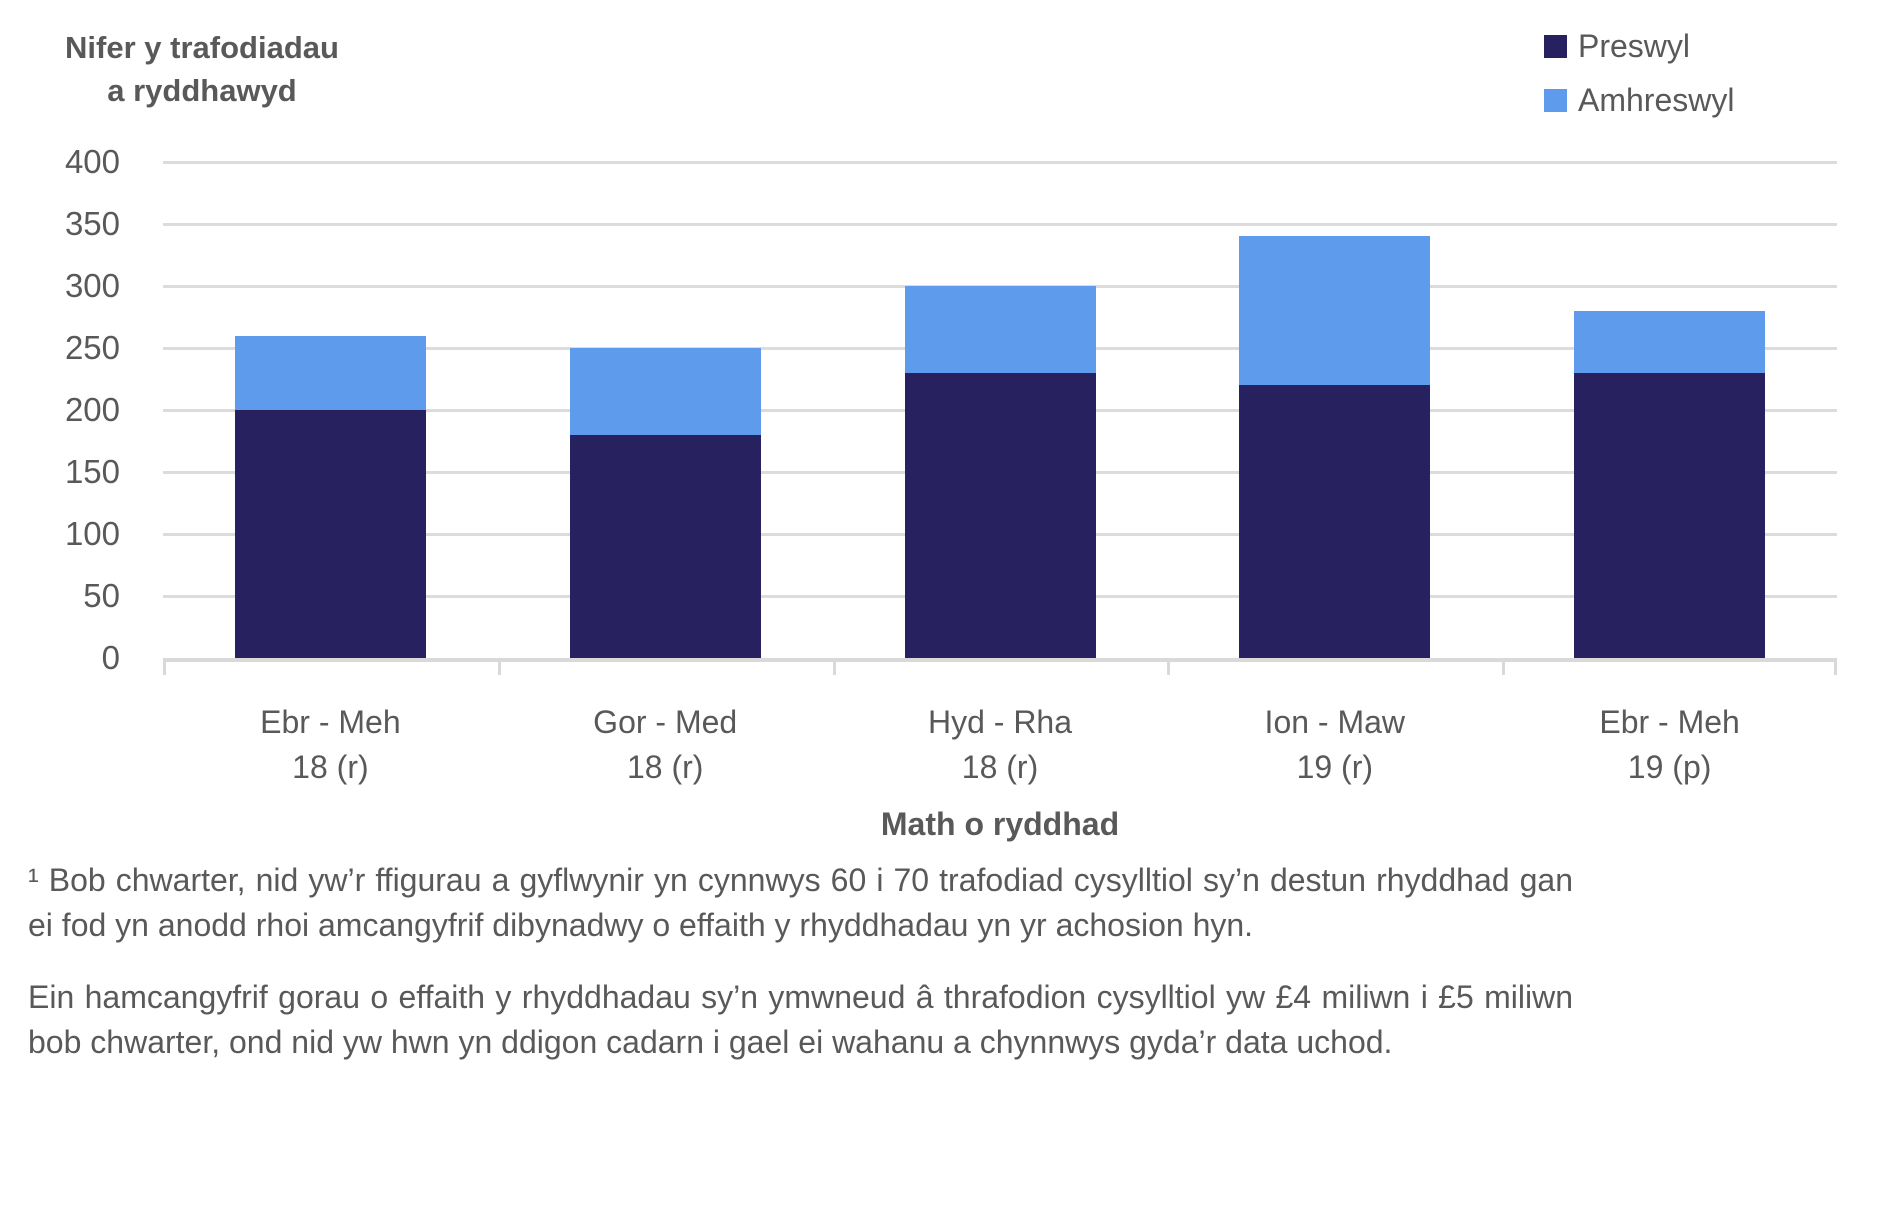  I want to click on x-tick-label-3-line-2: 19 (r), so click(1335, 767).